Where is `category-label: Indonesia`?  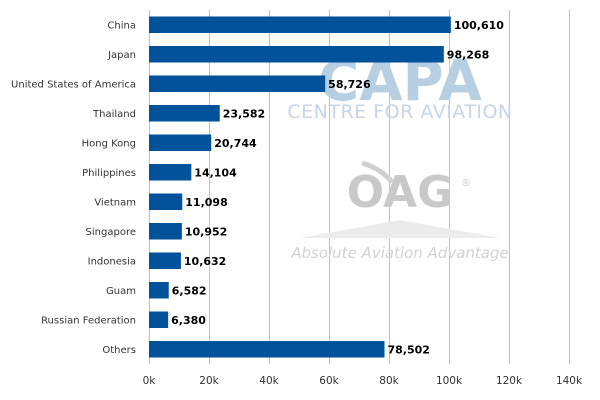
category-label: Indonesia is located at coordinates (112, 261).